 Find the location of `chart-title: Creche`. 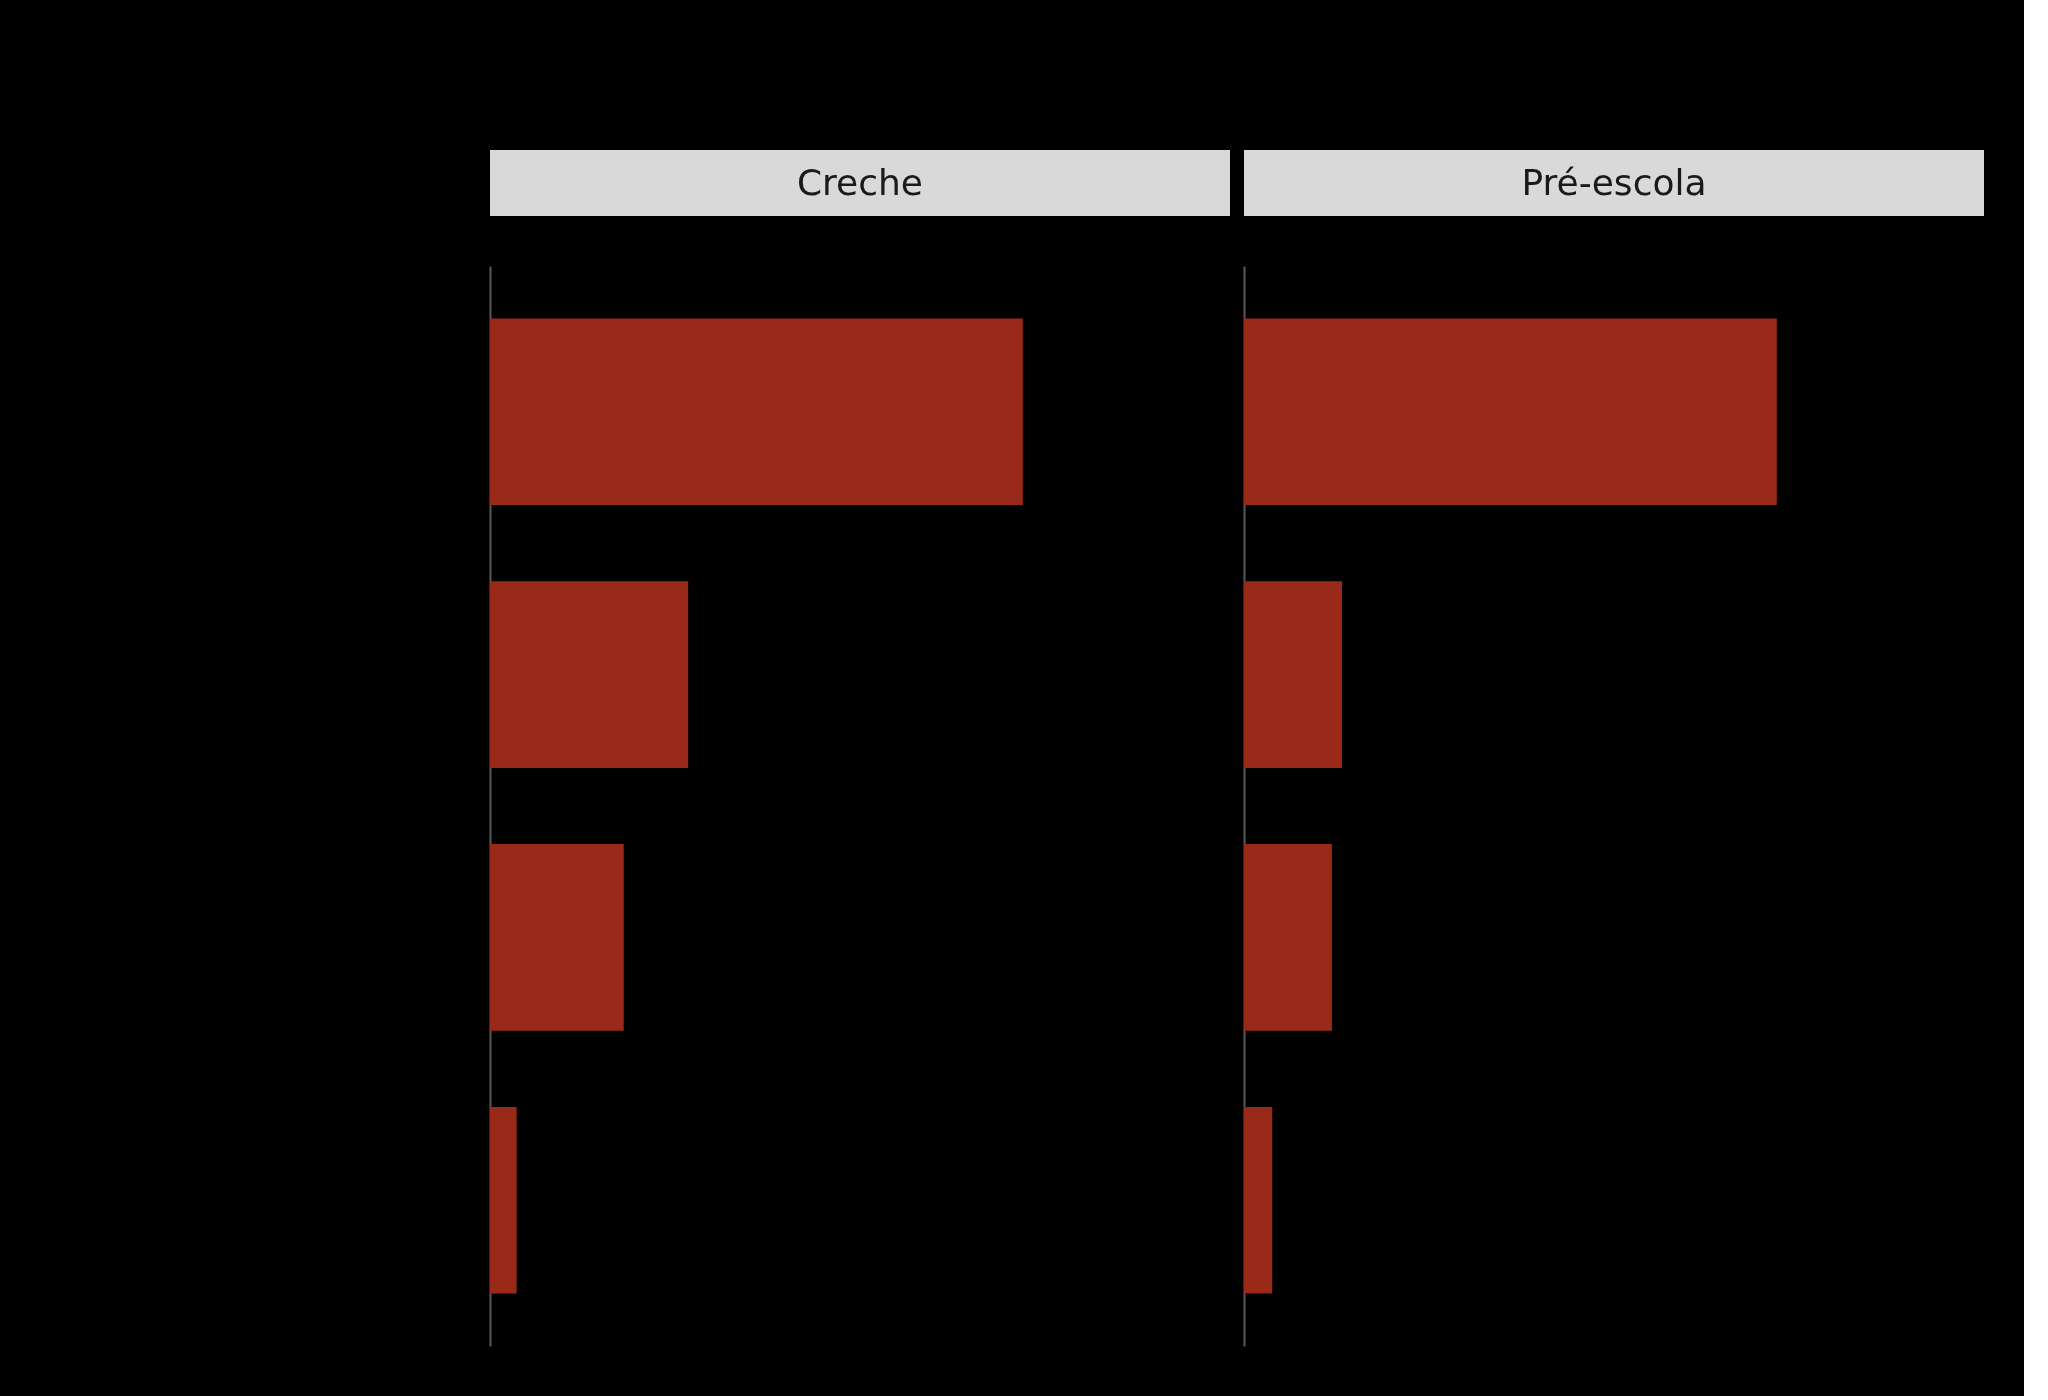

chart-title: Creche is located at coordinates (860, 182).